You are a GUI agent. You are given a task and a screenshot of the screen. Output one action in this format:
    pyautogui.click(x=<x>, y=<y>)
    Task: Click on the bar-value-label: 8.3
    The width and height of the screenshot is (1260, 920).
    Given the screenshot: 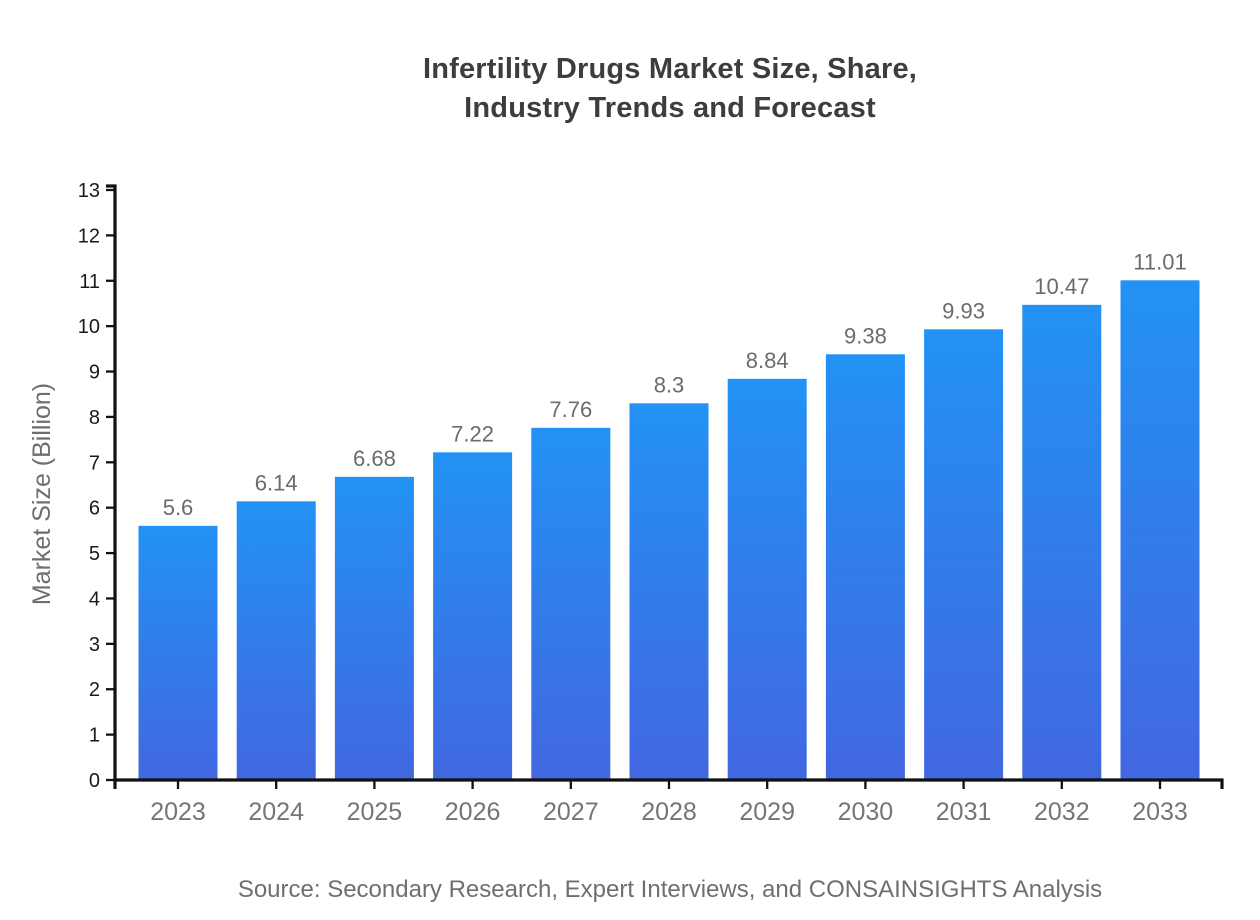 What is the action you would take?
    pyautogui.click(x=669, y=384)
    